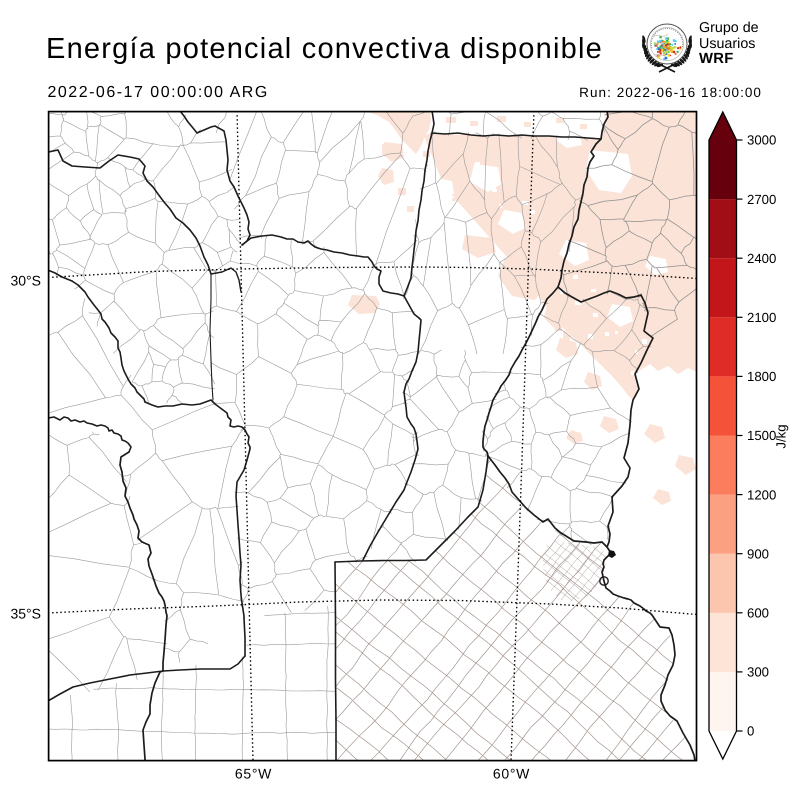 The height and width of the screenshot is (800, 800). Describe the element at coordinates (761, 376) in the screenshot. I see `svg-text: 1800` at that location.